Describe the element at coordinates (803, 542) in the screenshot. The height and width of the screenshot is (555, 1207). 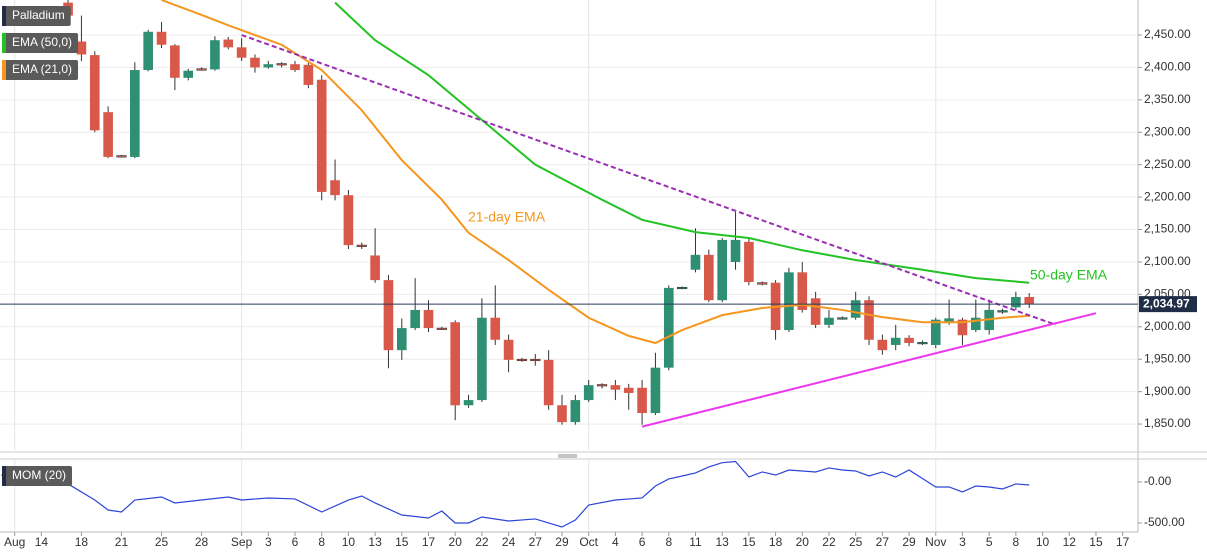
I see `x-tick-label: 20` at that location.